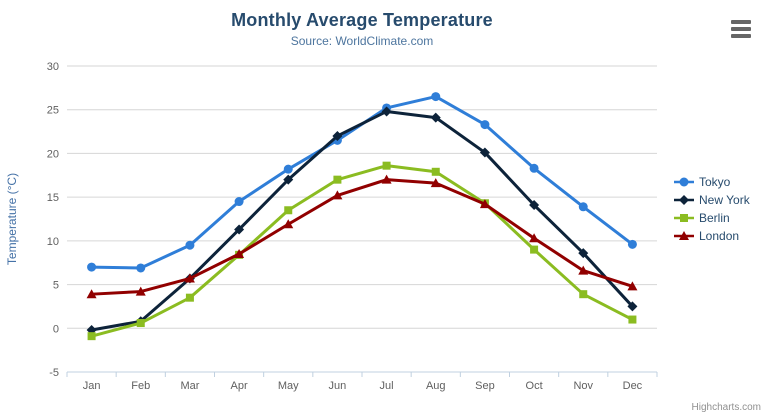 The height and width of the screenshot is (416, 769). What do you see at coordinates (92, 386) in the screenshot?
I see `x-axis-label: Jan` at bounding box center [92, 386].